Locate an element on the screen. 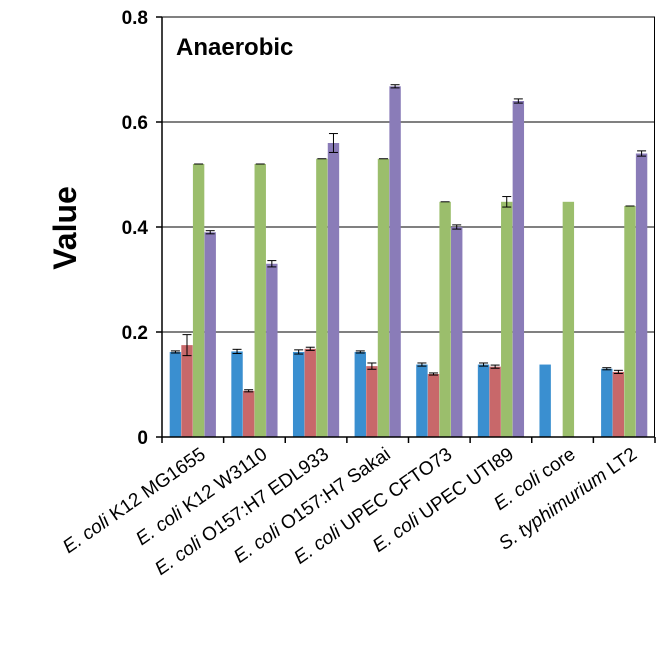 The width and height of the screenshot is (656, 662). bar-s2-c7 is located at coordinates (630, 321).